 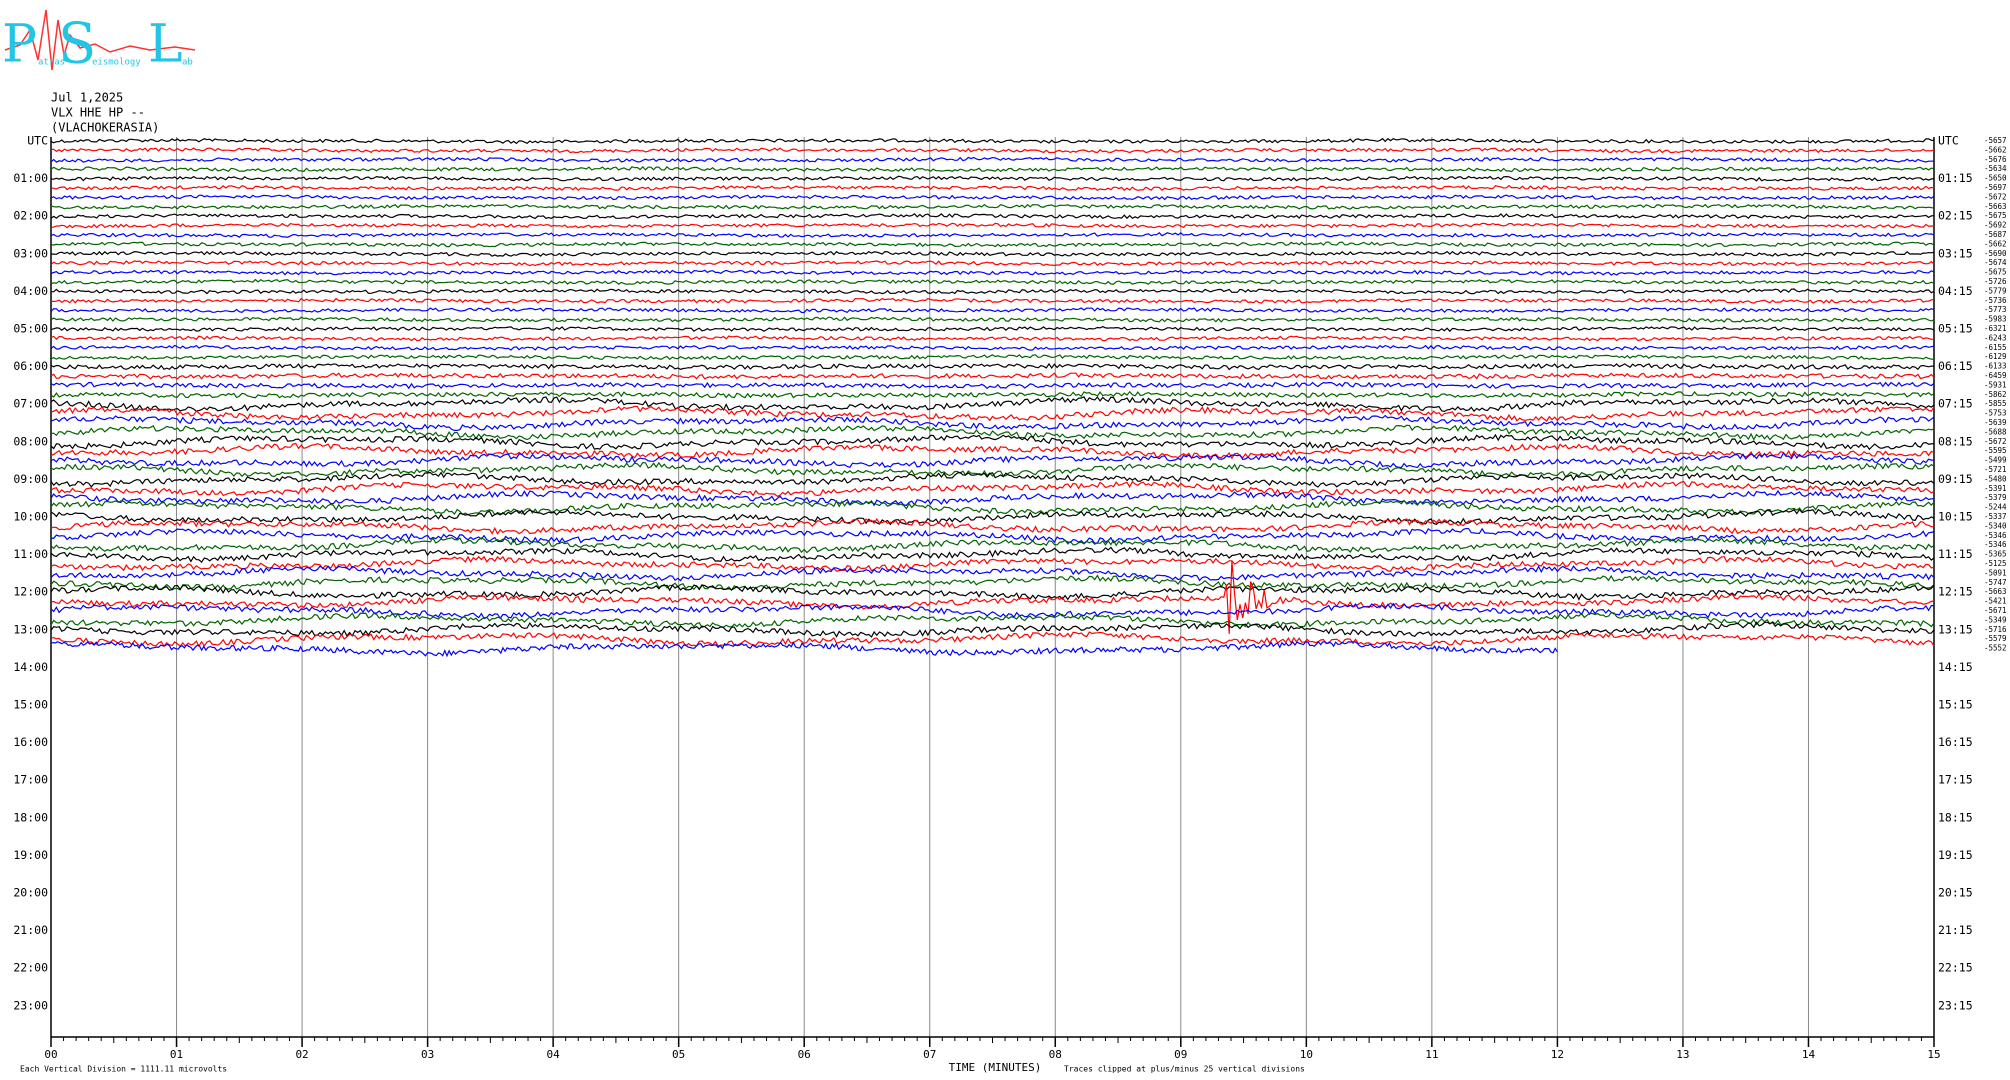 I want to click on logo: P atras S eismology L ab, so click(x=99, y=43).